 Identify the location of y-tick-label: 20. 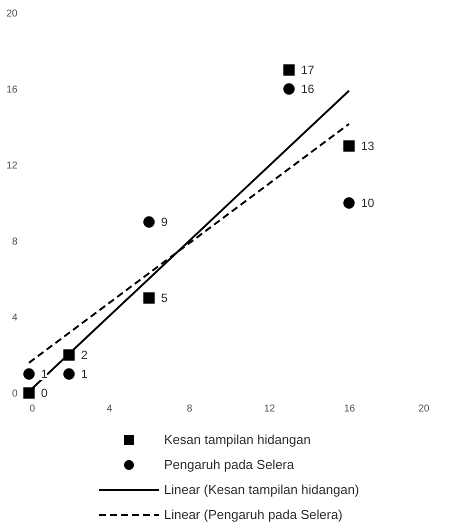
(12, 14).